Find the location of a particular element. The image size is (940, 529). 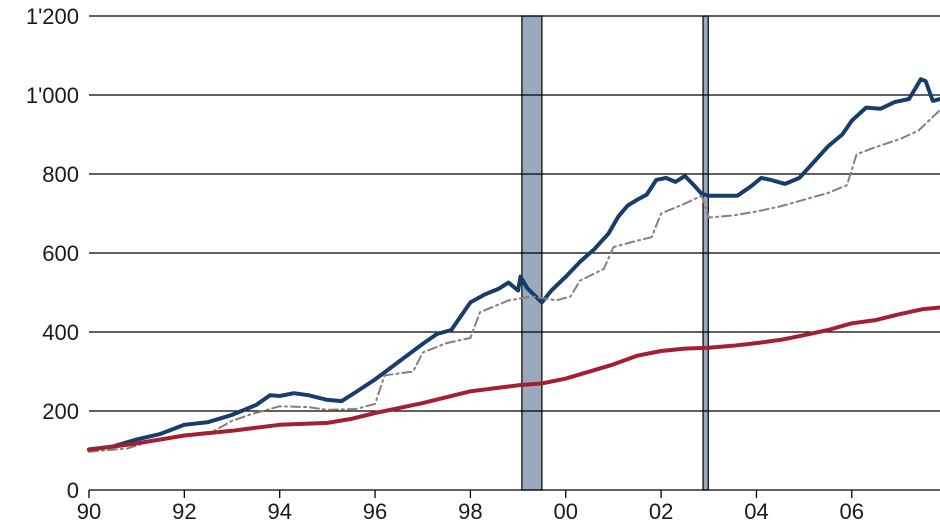

x-tick-label: 04 is located at coordinates (756, 511).